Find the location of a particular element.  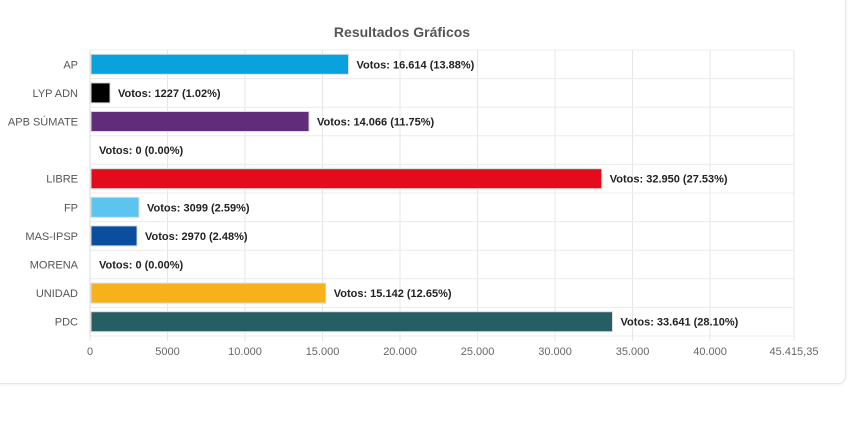

x-tick-label: 45.415,35 is located at coordinates (794, 352).